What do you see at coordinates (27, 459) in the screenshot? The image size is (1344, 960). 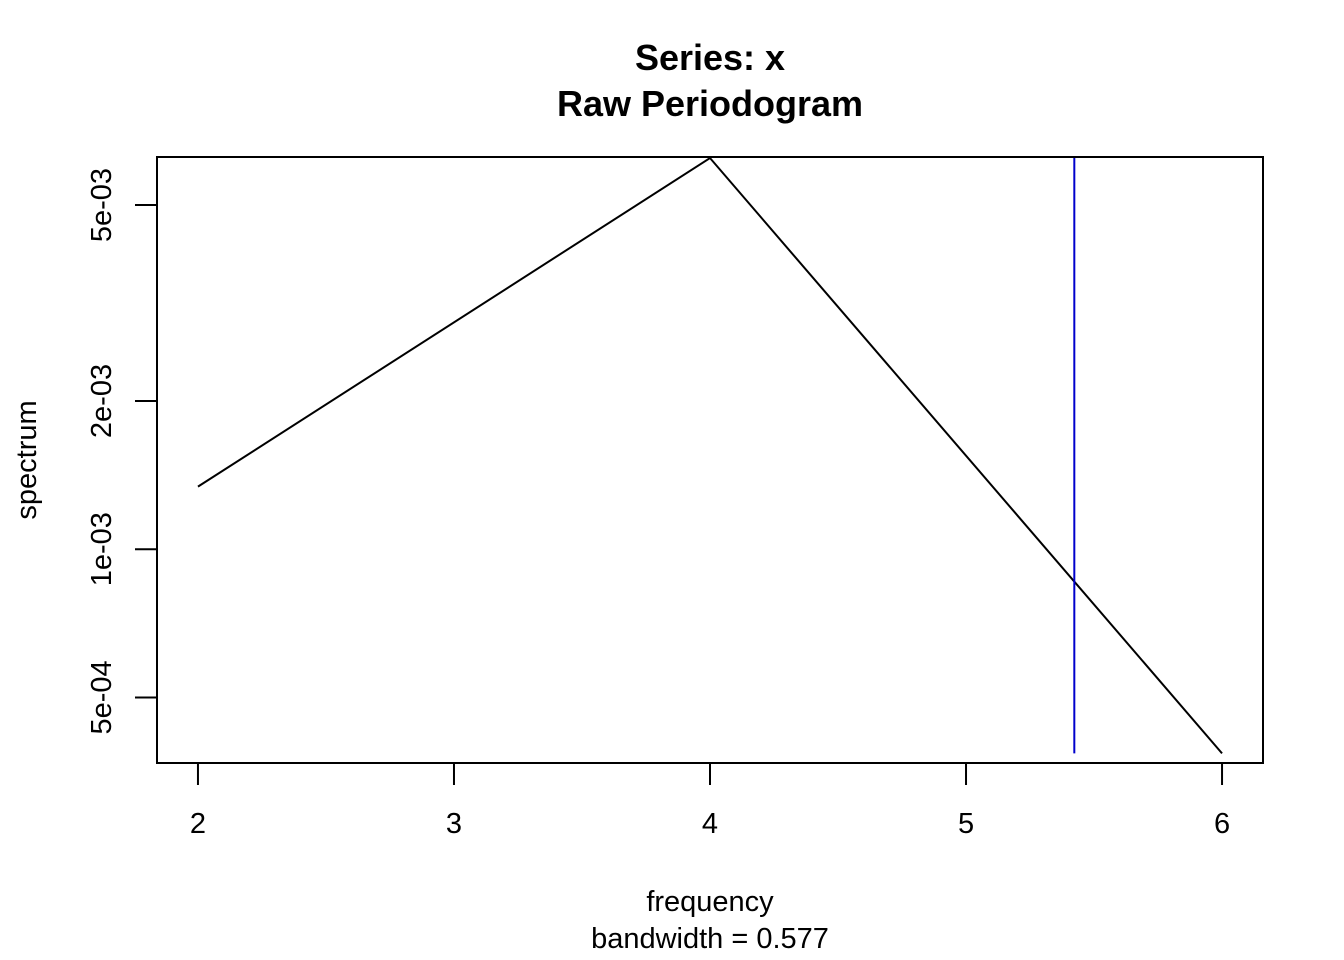 I see `y-axis-label: spectrum` at bounding box center [27, 459].